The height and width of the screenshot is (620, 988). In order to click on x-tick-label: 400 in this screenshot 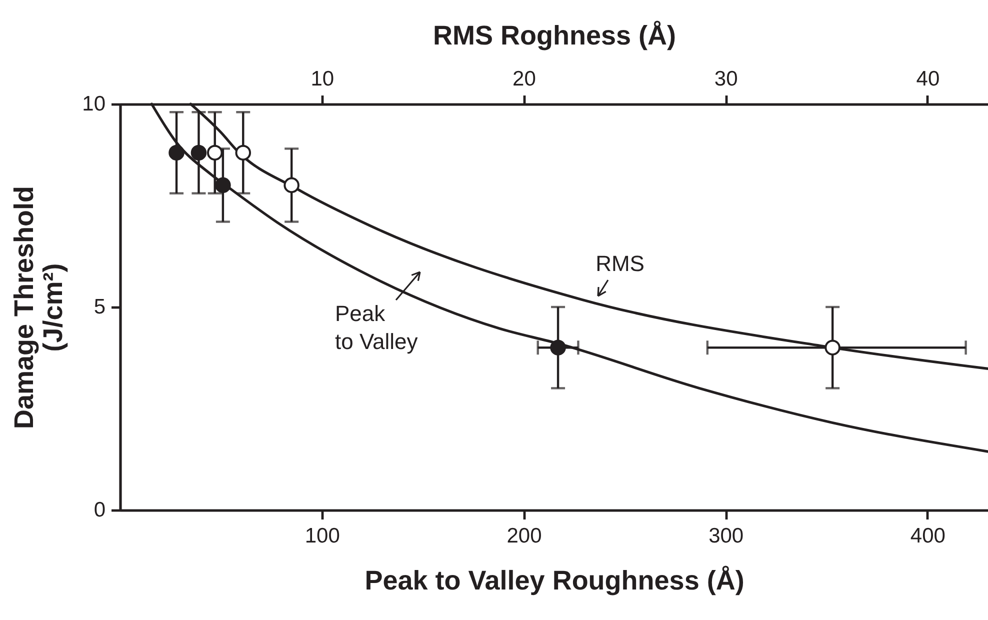, I will do `click(928, 536)`.